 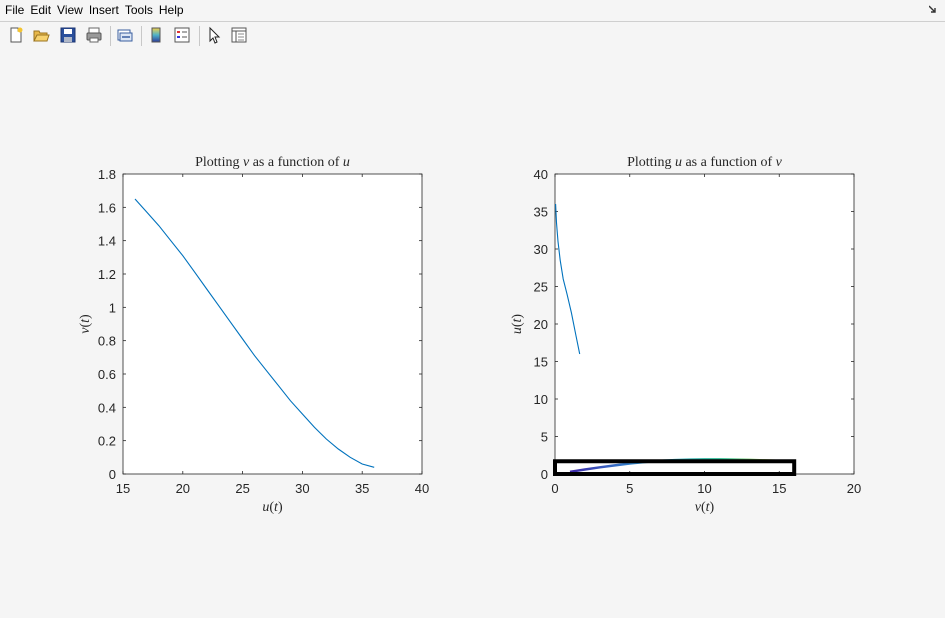 I want to click on x-axis-label-part: u, so click(x=265, y=507).